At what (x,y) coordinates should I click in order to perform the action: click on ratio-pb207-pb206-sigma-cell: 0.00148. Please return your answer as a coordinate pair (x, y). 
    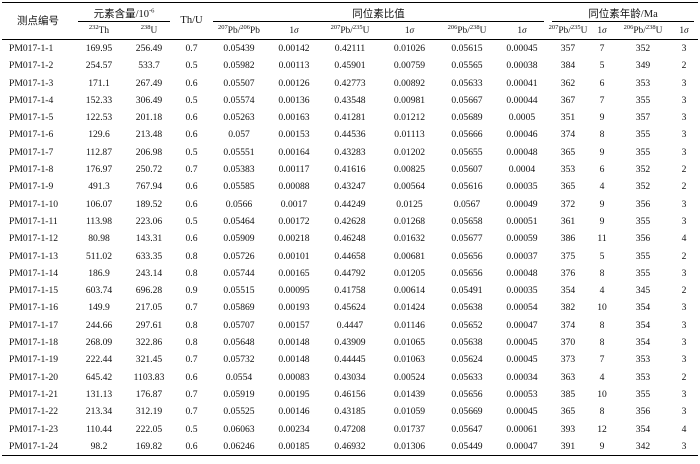
    Looking at the image, I should click on (294, 343).